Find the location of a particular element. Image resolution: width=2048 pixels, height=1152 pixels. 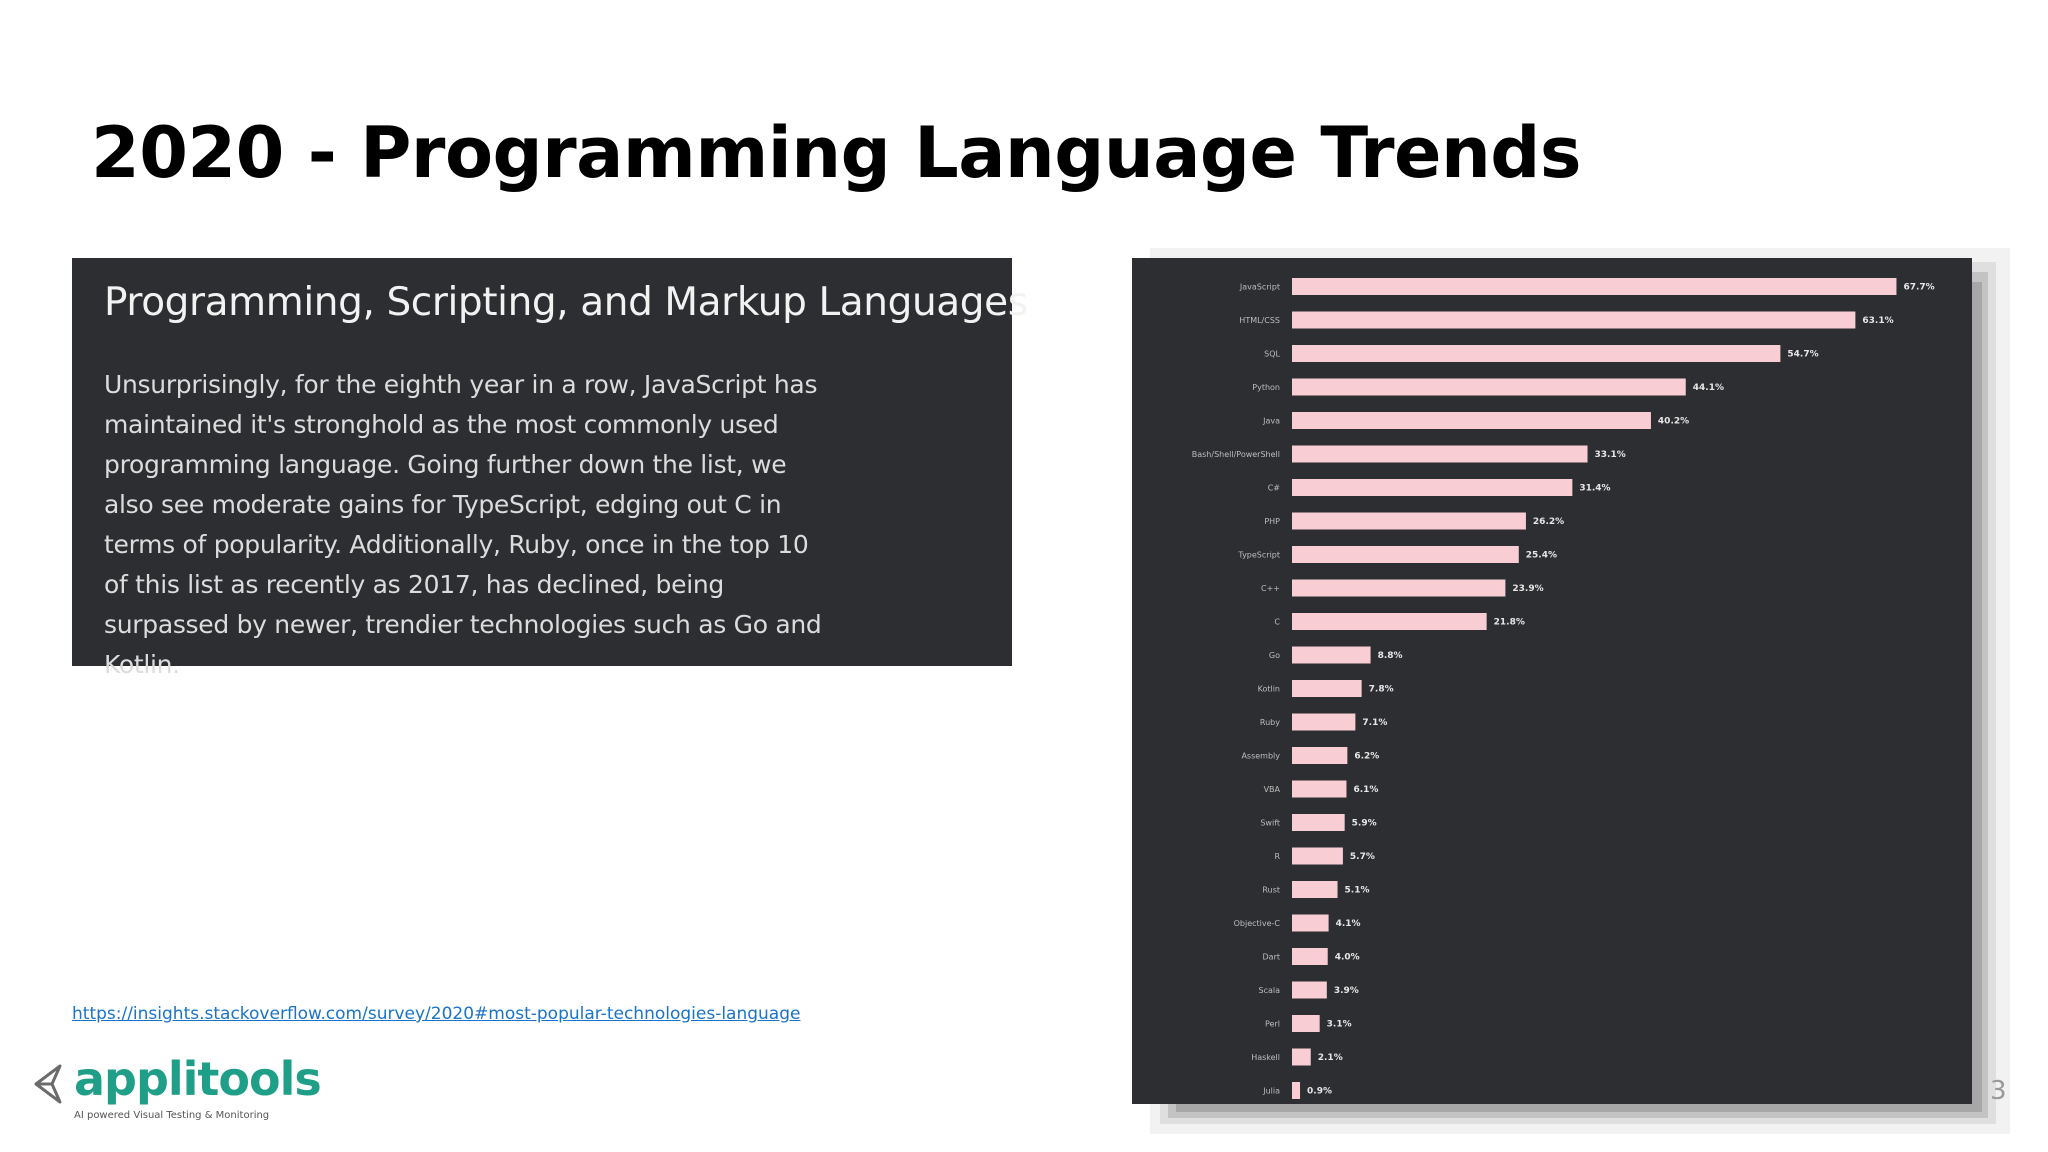

category-label: Swift is located at coordinates (1270, 823).